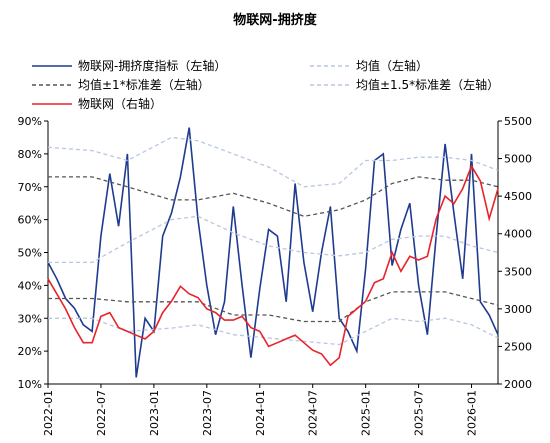 Image resolution: width=550 pixels, height=443 pixels. I want to click on x-tick-label: 2025-07, so click(419, 413).